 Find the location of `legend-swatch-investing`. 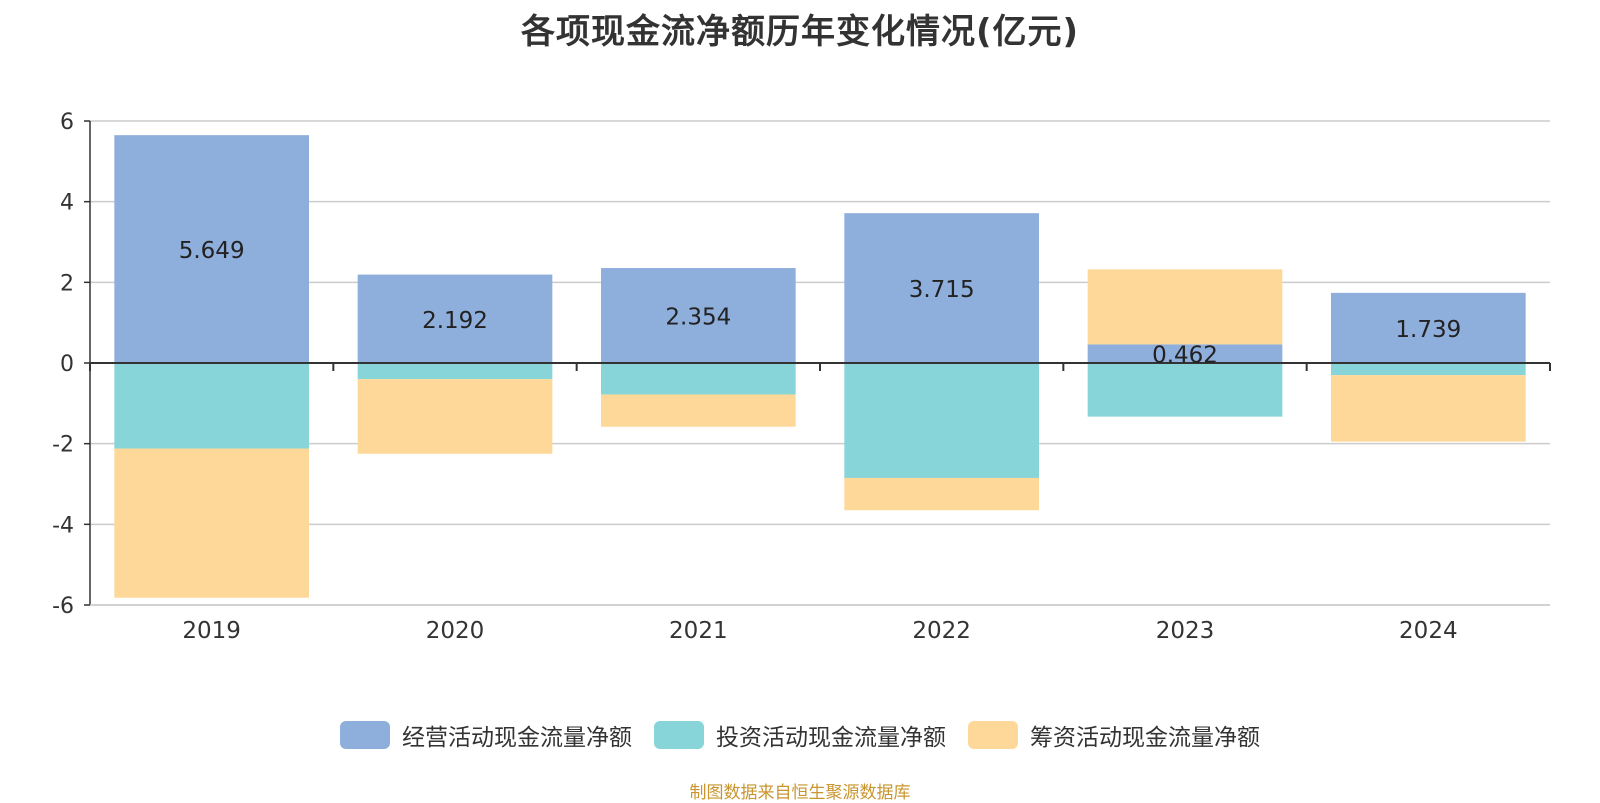

legend-swatch-investing is located at coordinates (679, 735).